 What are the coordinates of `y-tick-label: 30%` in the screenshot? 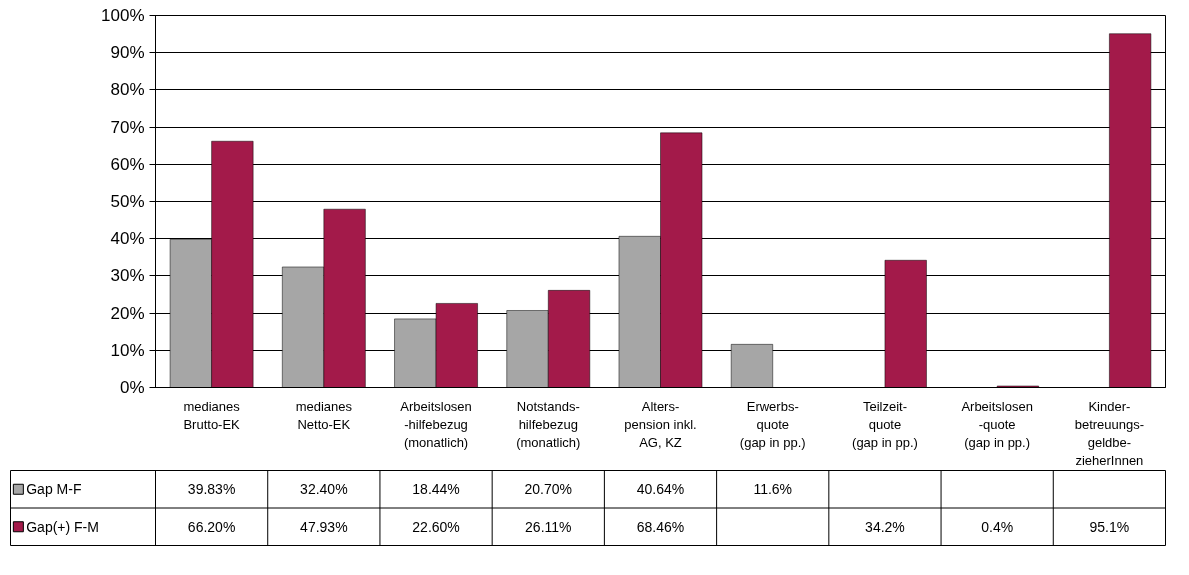 It's located at (127, 276).